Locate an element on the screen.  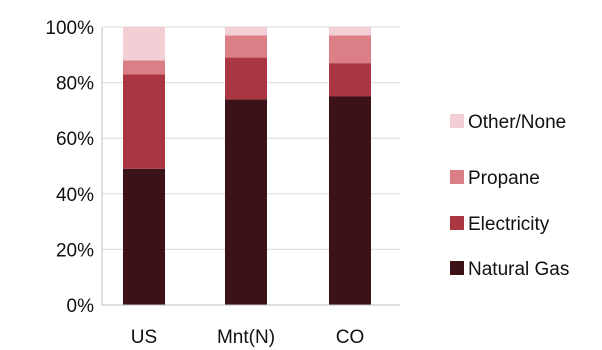
legend-label: Electricity is located at coordinates (509, 224).